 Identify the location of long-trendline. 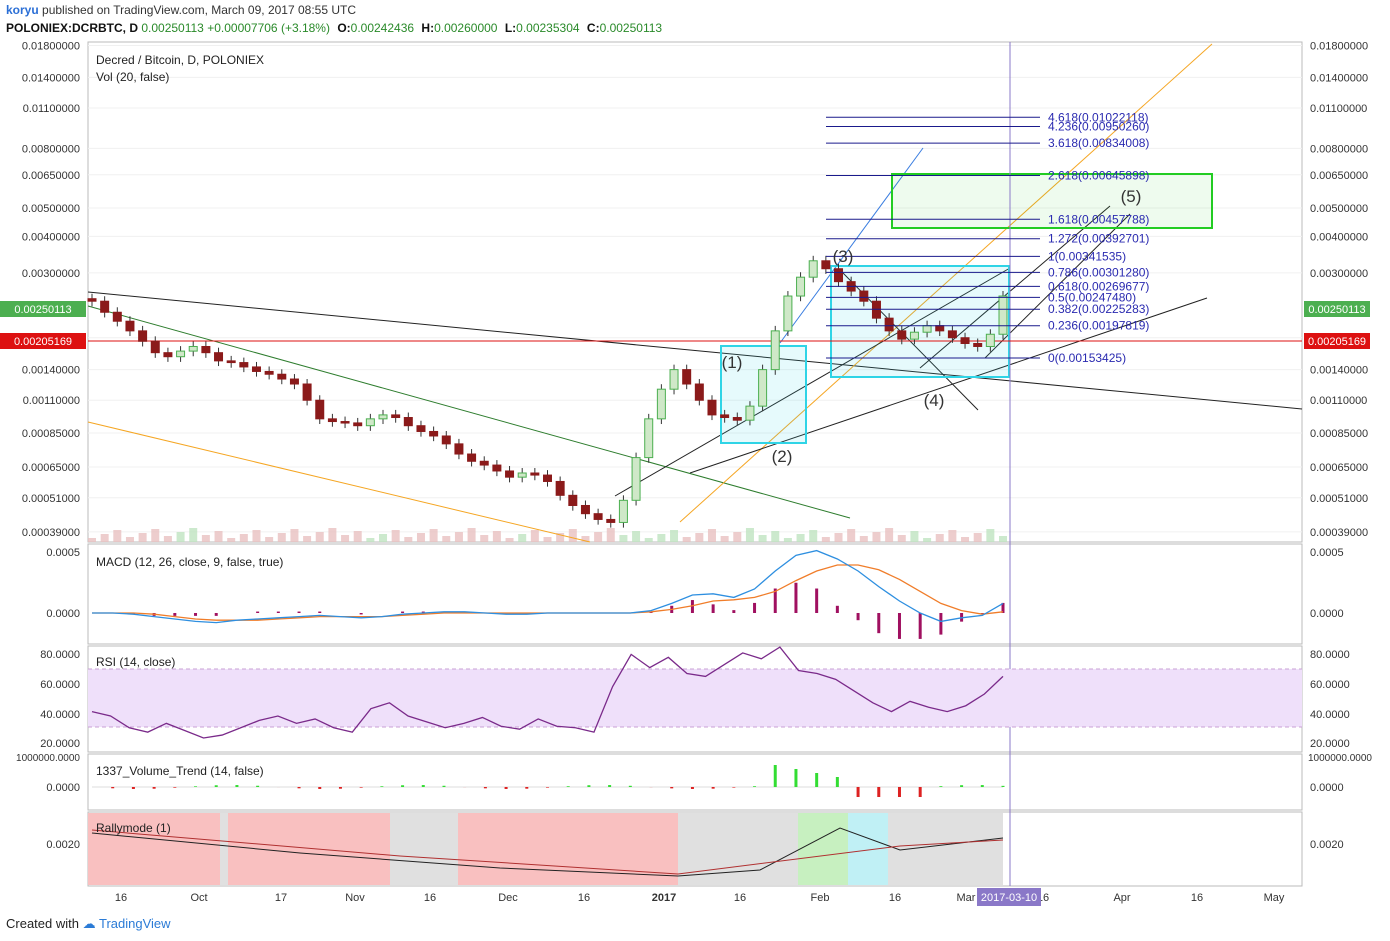
(695, 350).